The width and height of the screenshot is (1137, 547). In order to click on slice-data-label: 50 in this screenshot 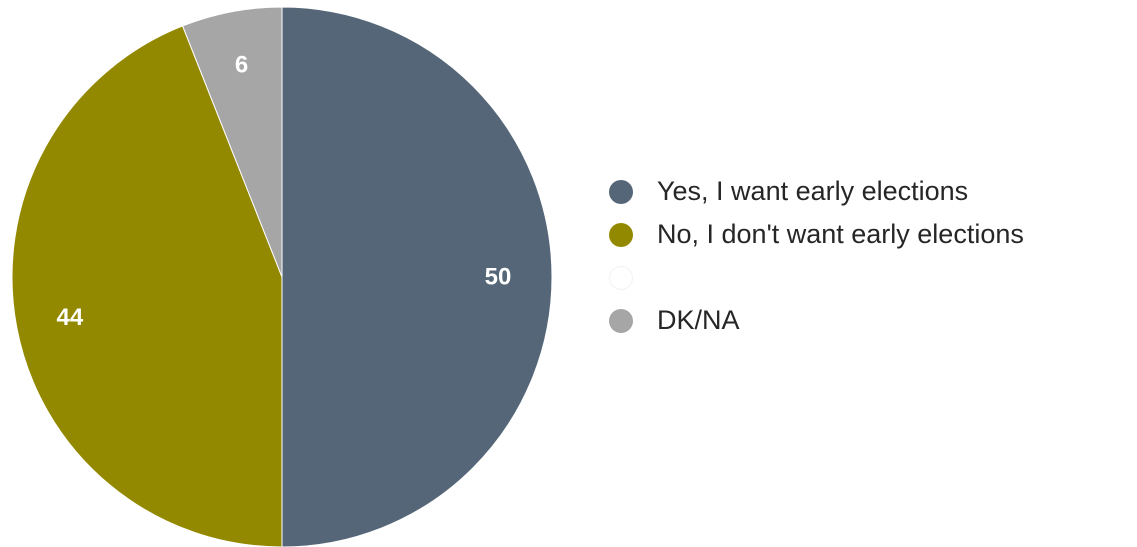, I will do `click(498, 277)`.